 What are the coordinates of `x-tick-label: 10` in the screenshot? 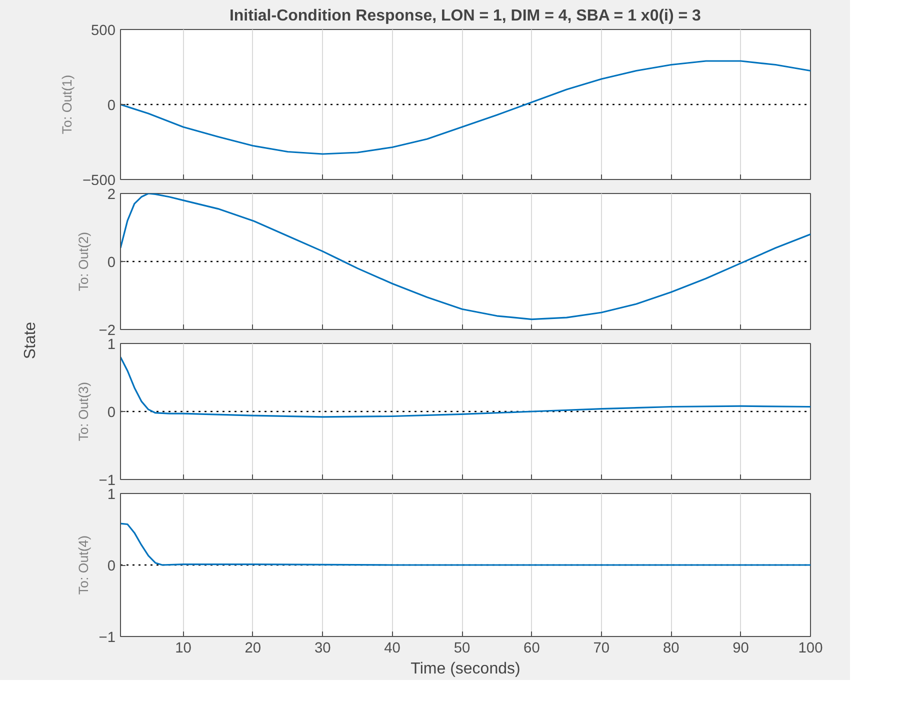 It's located at (183, 648).